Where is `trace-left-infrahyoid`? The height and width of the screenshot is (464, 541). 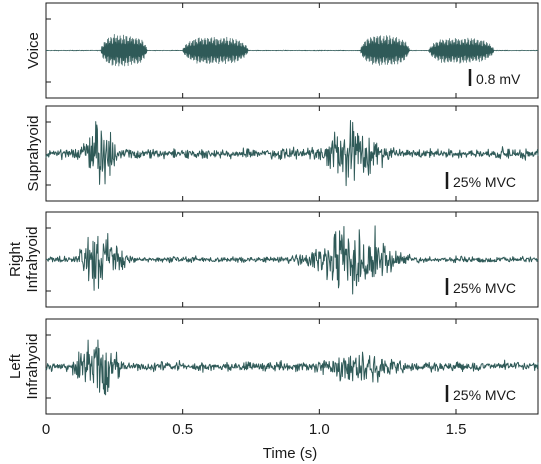
trace-left-infrahyoid is located at coordinates (292, 367).